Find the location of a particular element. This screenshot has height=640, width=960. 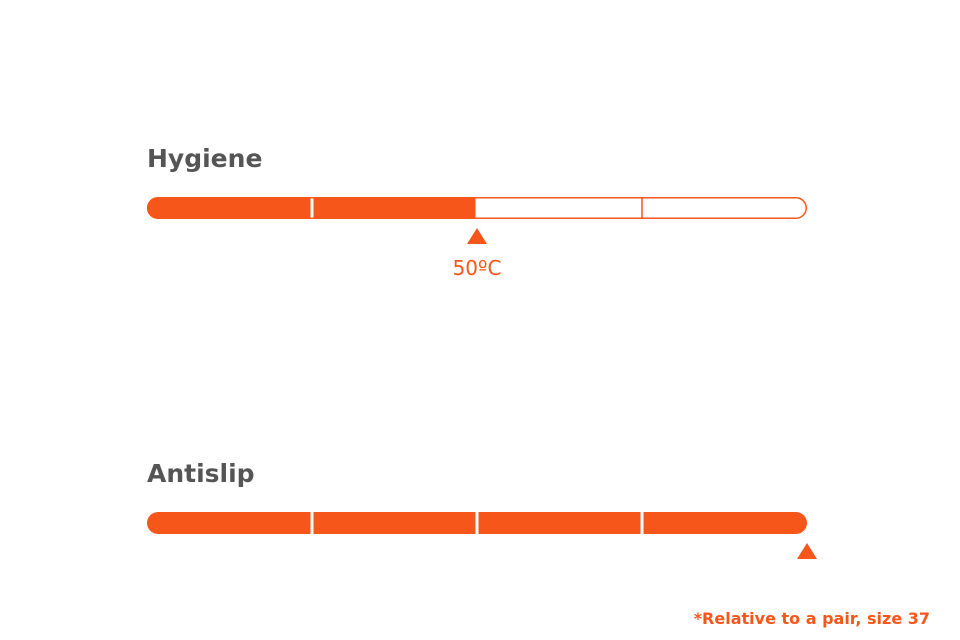

meter-title: Hygiene is located at coordinates (204, 158).